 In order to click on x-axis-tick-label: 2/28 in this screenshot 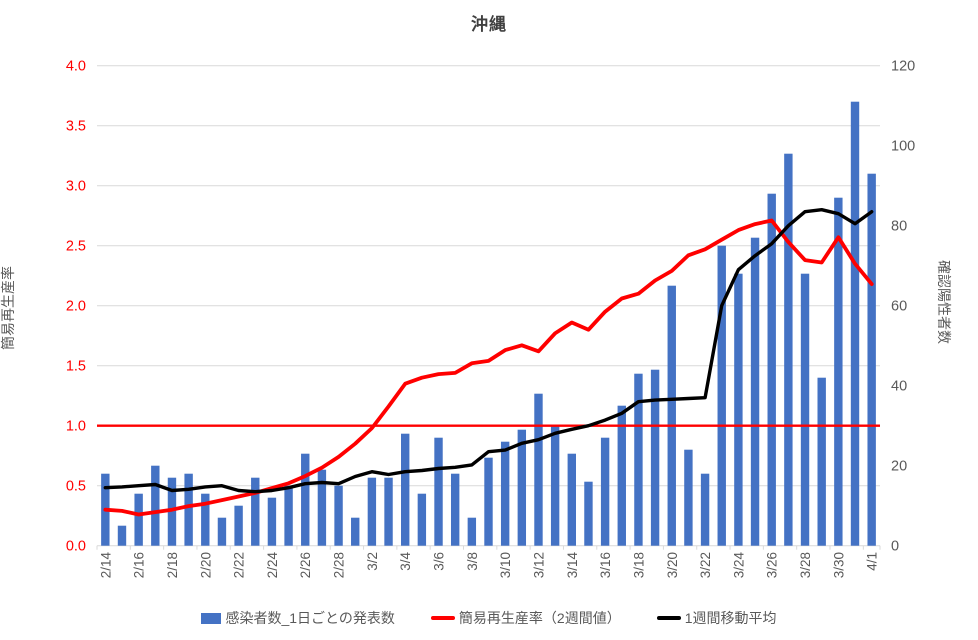, I will do `click(339, 565)`.